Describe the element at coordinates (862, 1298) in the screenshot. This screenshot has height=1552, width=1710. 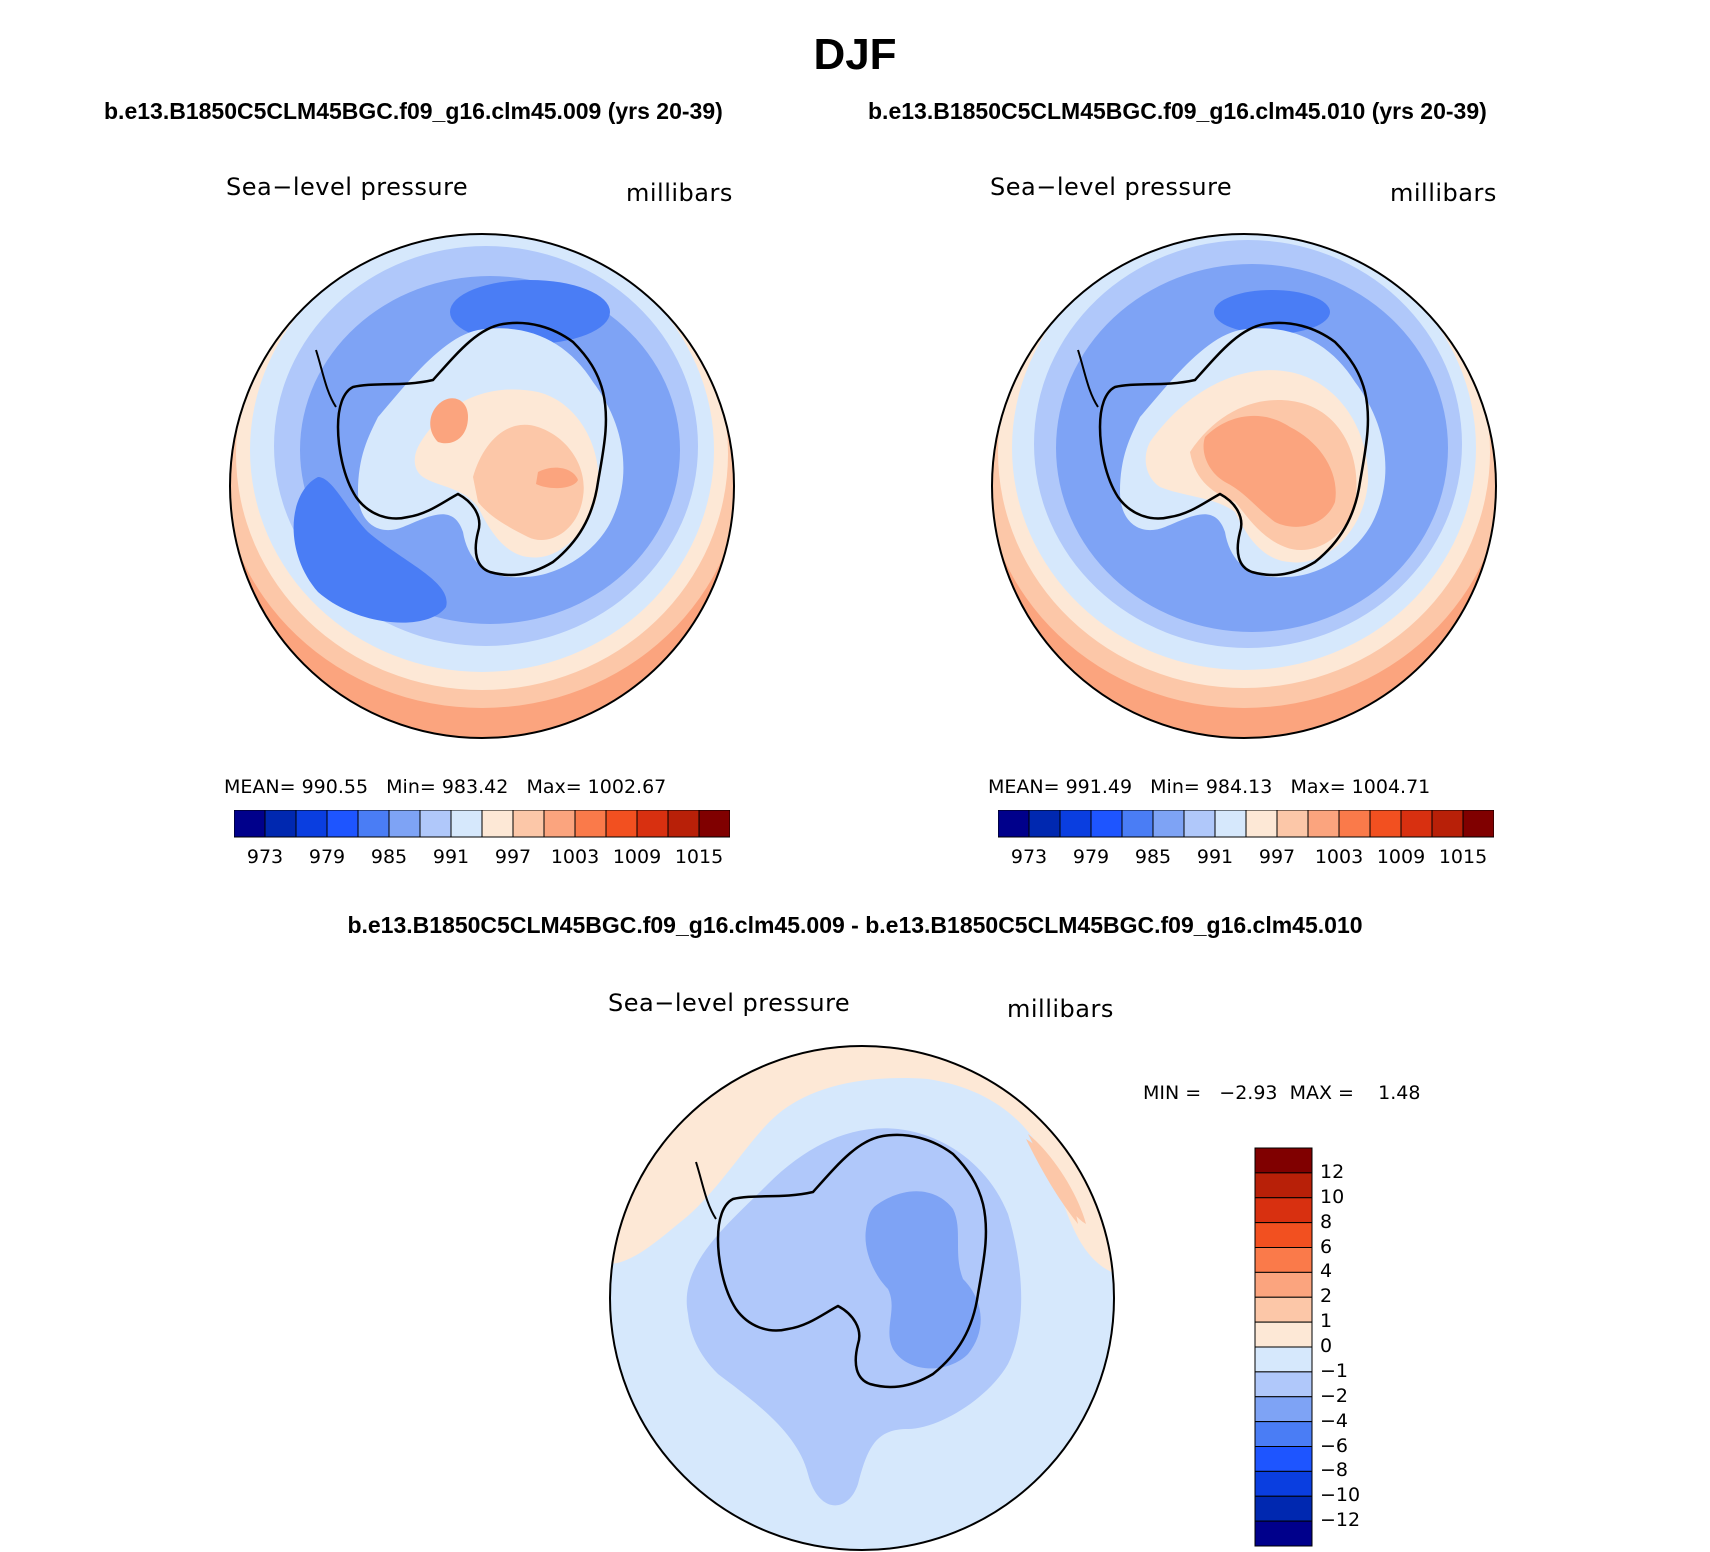
I see `slp-difference-map` at that location.